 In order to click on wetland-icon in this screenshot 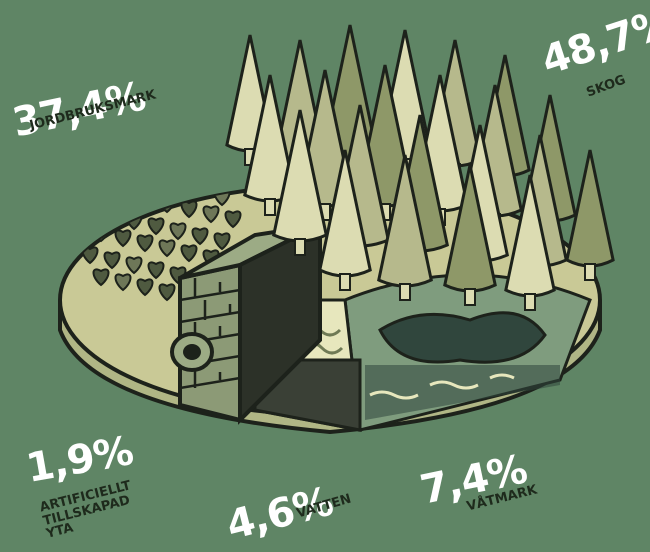, I will do `click(467, 352)`.